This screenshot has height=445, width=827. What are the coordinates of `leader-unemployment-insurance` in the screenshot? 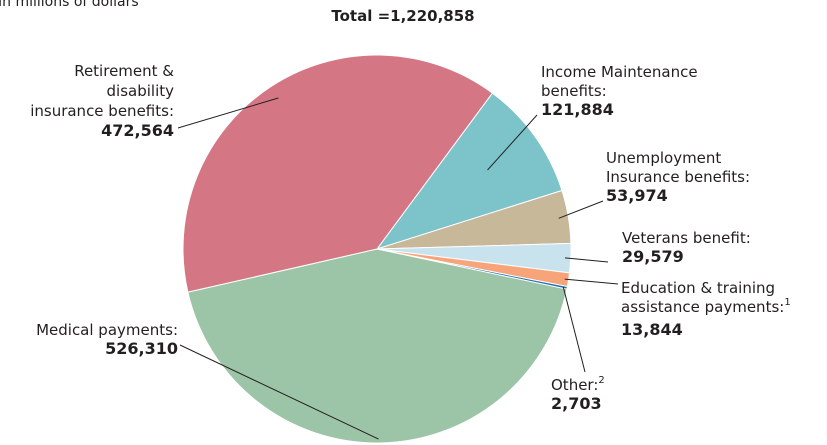 It's located at (581, 209).